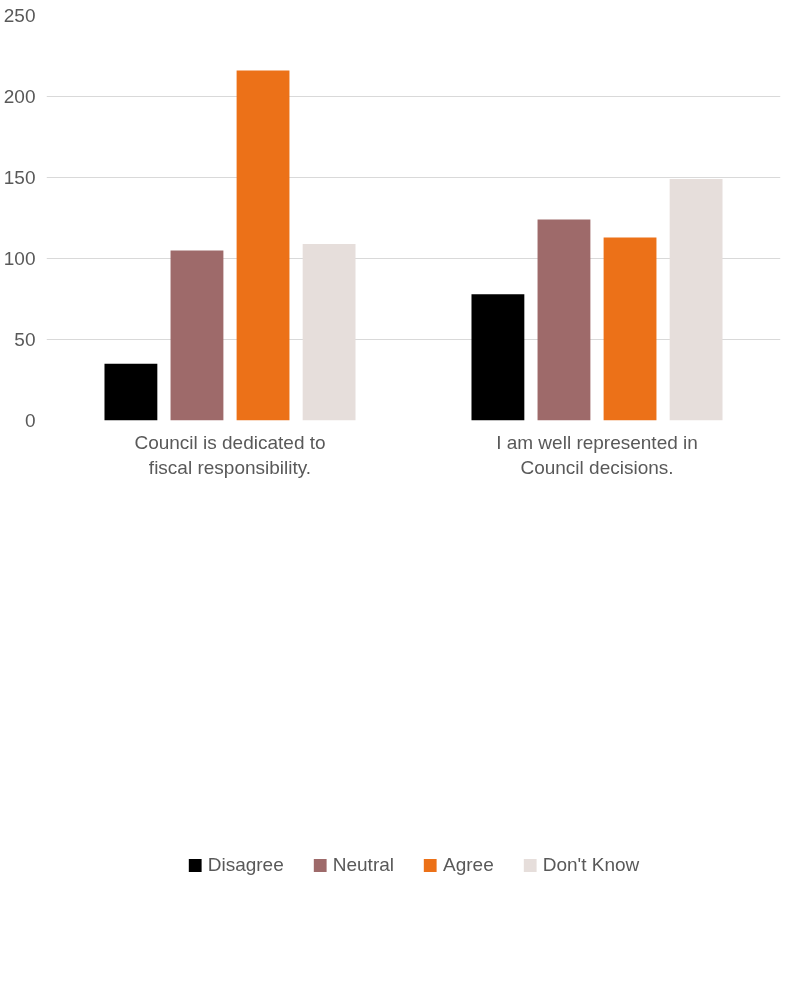 This screenshot has height=1003, width=792. What do you see at coordinates (468, 864) in the screenshot?
I see `legend-label: Agree` at bounding box center [468, 864].